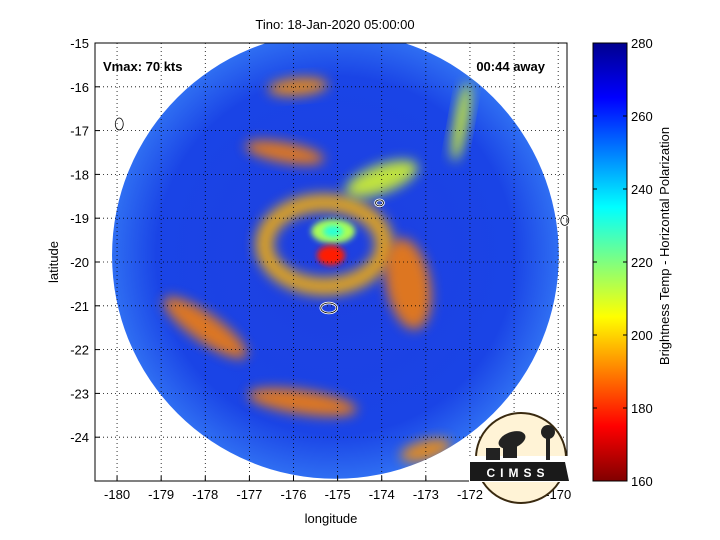 This screenshot has width=720, height=540. Describe the element at coordinates (79, 87) in the screenshot. I see `y-tick-label: -16` at that location.